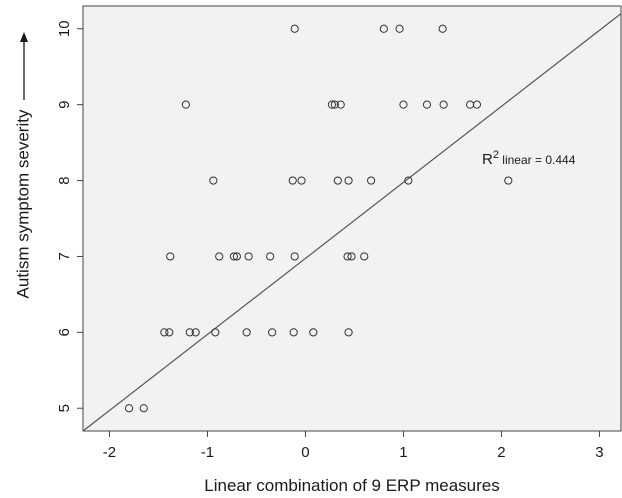 The width and height of the screenshot is (622, 498). What do you see at coordinates (24, 37) in the screenshot?
I see `y-axis-arrow-head` at bounding box center [24, 37].